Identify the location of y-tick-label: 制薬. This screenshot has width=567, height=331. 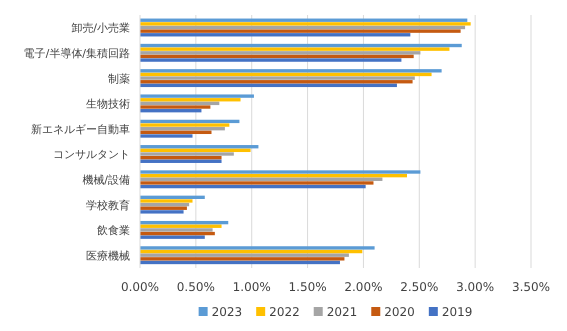
(119, 79).